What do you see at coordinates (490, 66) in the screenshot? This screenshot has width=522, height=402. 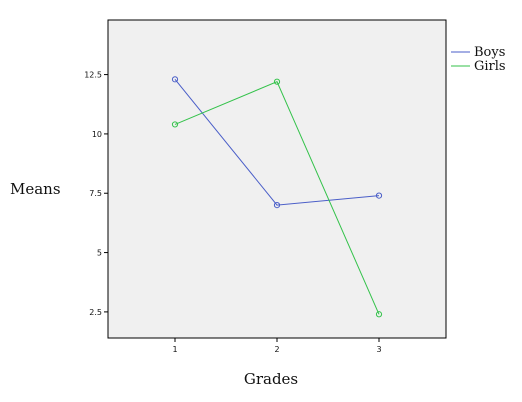 I see `legend-label: Girls` at bounding box center [490, 66].